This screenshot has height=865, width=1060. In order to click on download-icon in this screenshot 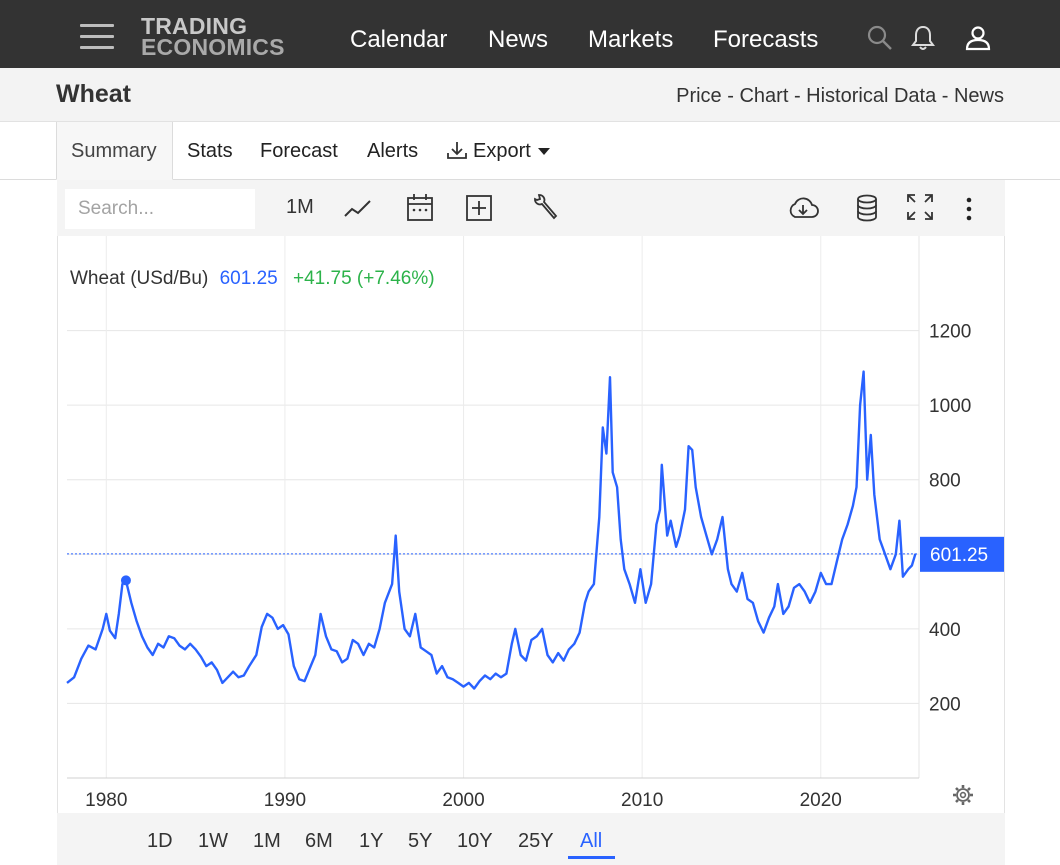, I will do `click(457, 150)`.